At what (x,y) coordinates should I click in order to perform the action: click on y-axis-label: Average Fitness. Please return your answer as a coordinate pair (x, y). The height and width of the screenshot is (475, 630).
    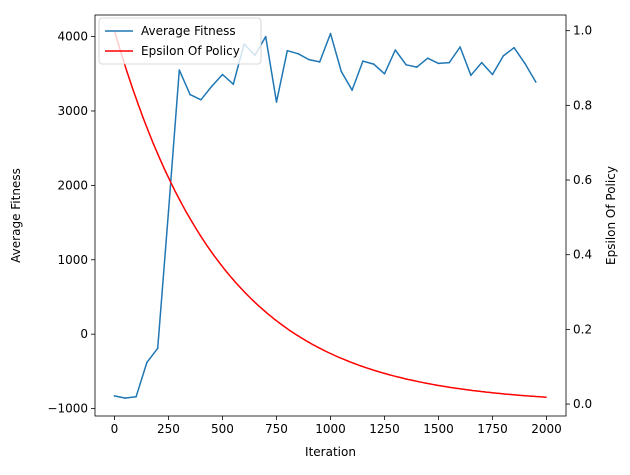
    Looking at the image, I should click on (16, 215).